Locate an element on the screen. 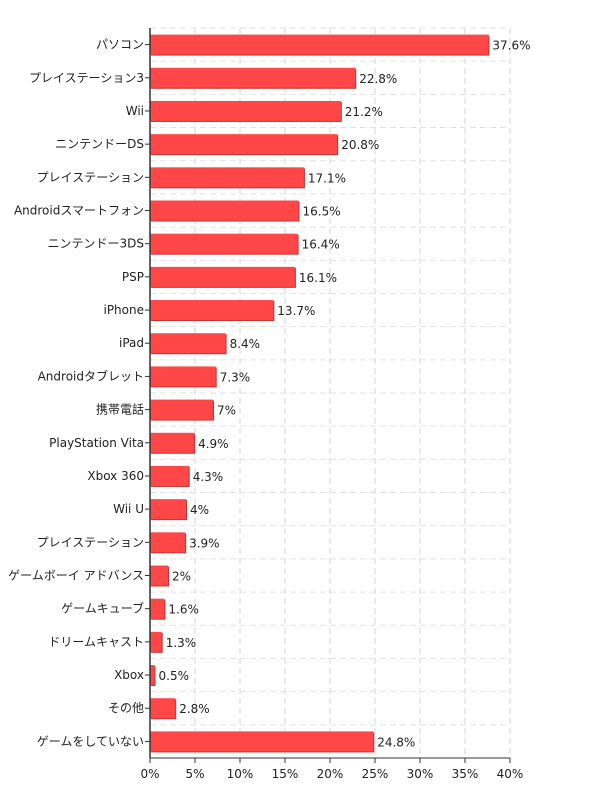 The width and height of the screenshot is (598, 802). x-tick-label: 0% is located at coordinates (149, 774).